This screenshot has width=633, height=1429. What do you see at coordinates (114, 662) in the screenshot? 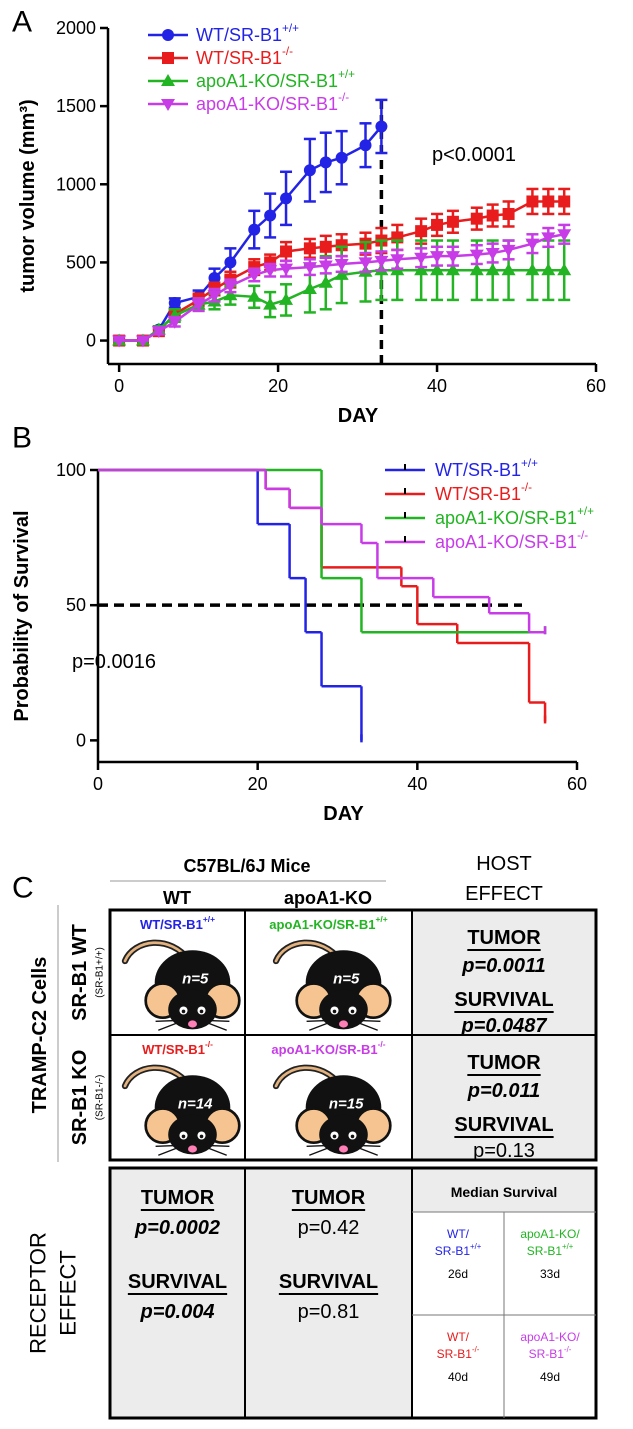
I see `annotation: p=0.0016` at bounding box center [114, 662].